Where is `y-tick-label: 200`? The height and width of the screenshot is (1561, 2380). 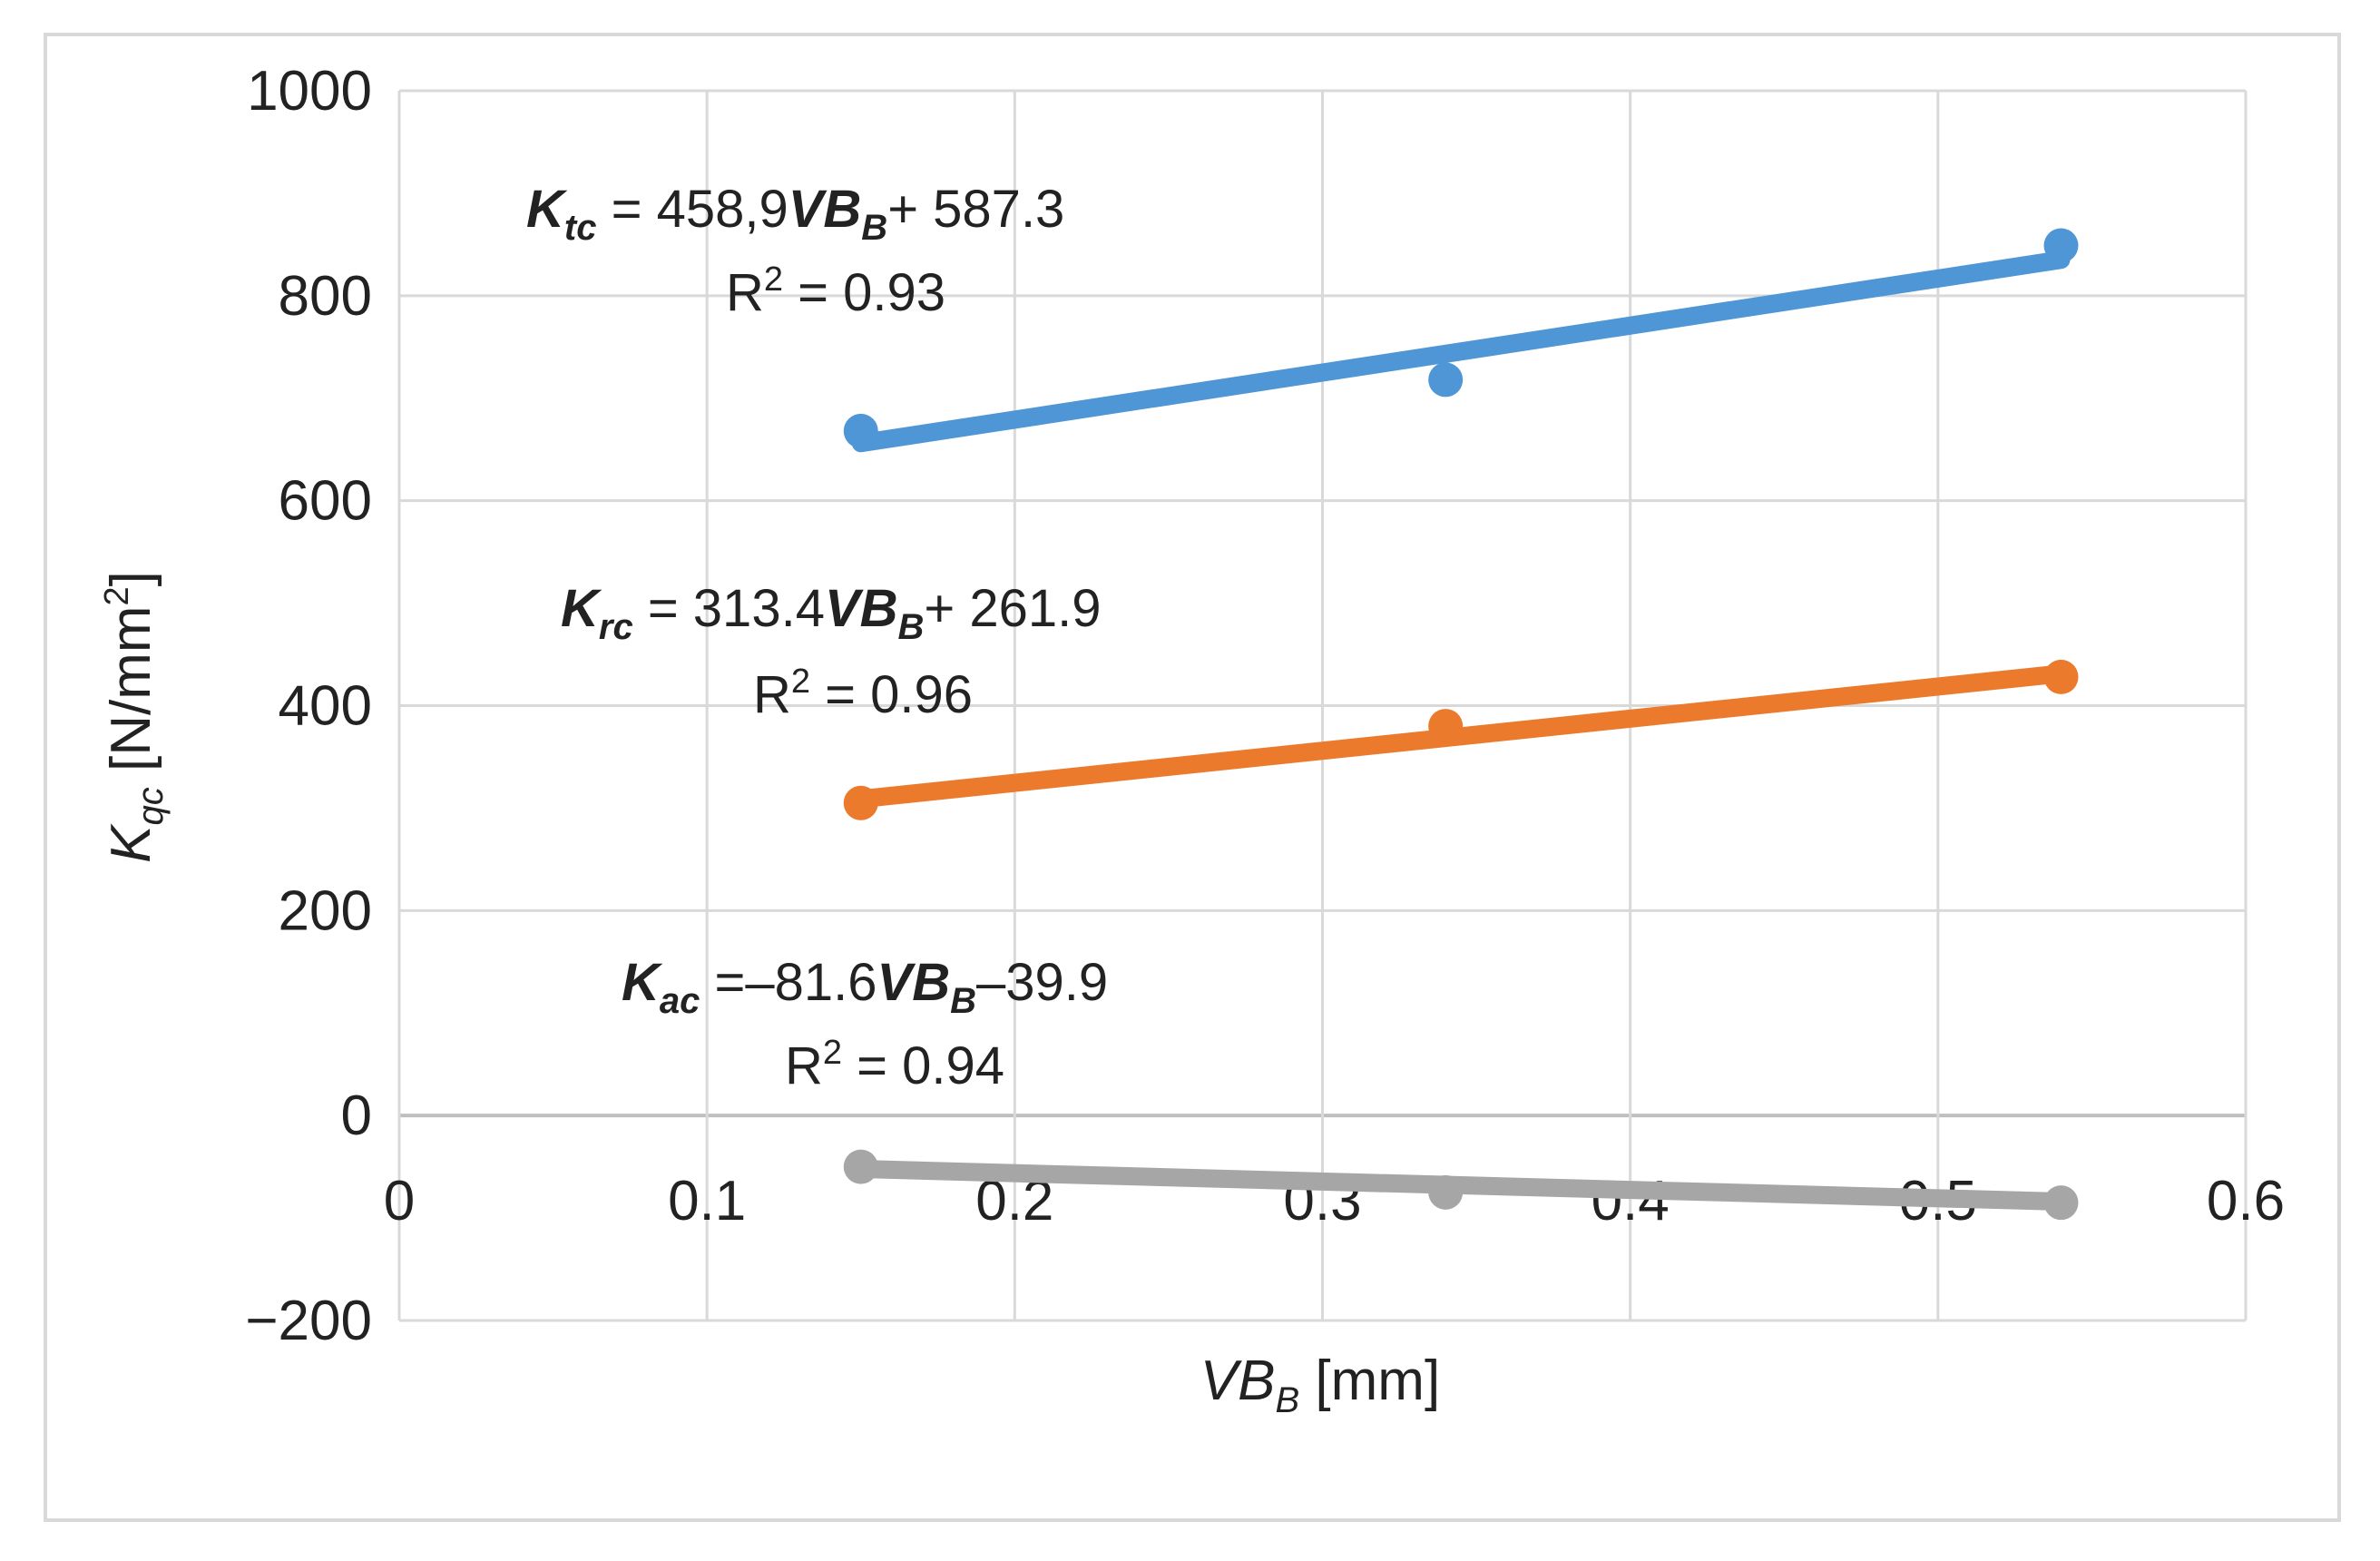
y-tick-label: 200 is located at coordinates (325, 910).